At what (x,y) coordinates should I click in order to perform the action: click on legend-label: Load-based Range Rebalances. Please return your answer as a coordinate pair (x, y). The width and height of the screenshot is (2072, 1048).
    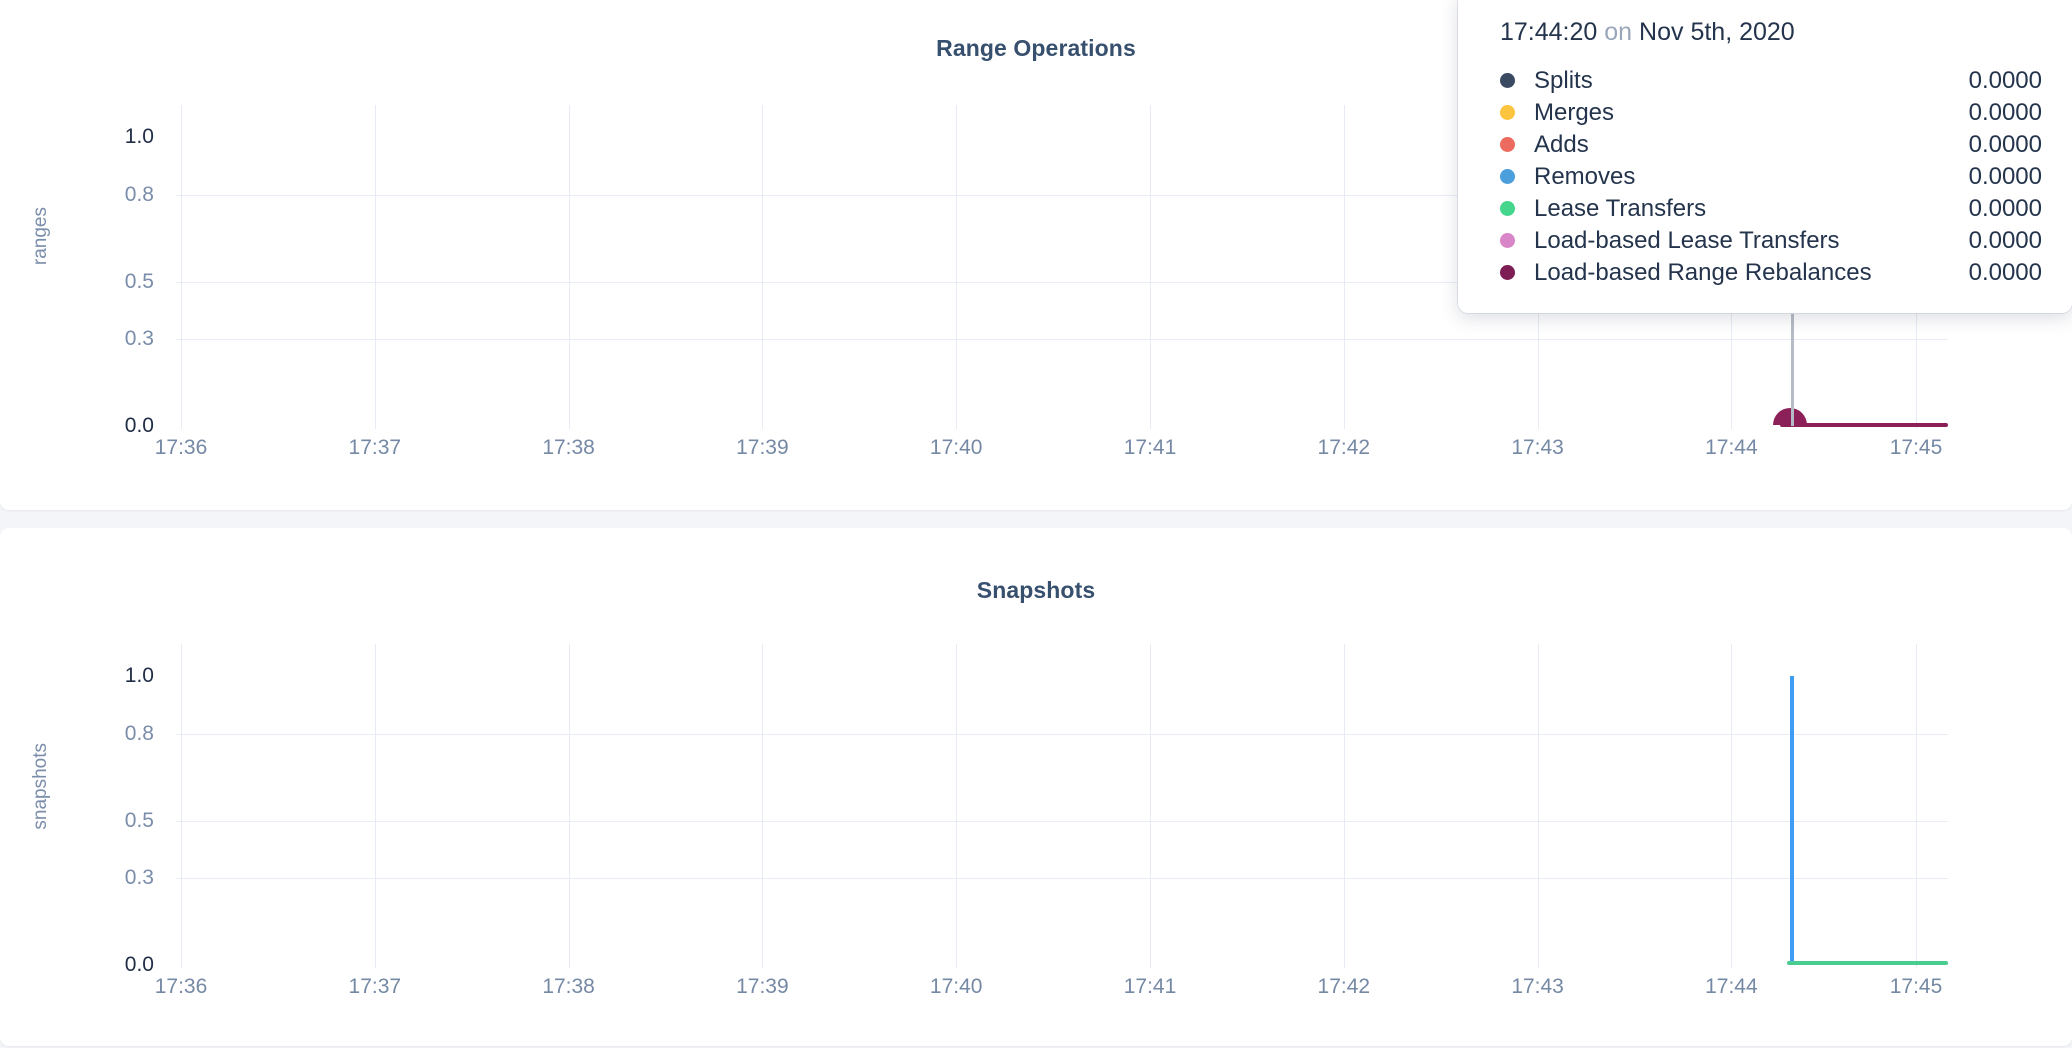
    Looking at the image, I should click on (1703, 272).